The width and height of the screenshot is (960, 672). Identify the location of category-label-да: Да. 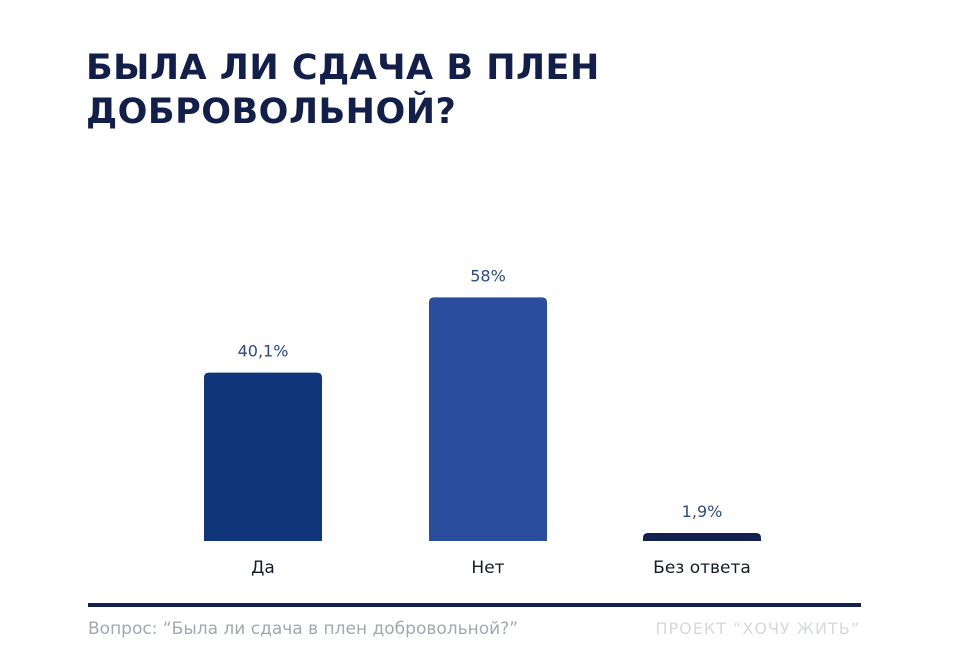
(263, 568).